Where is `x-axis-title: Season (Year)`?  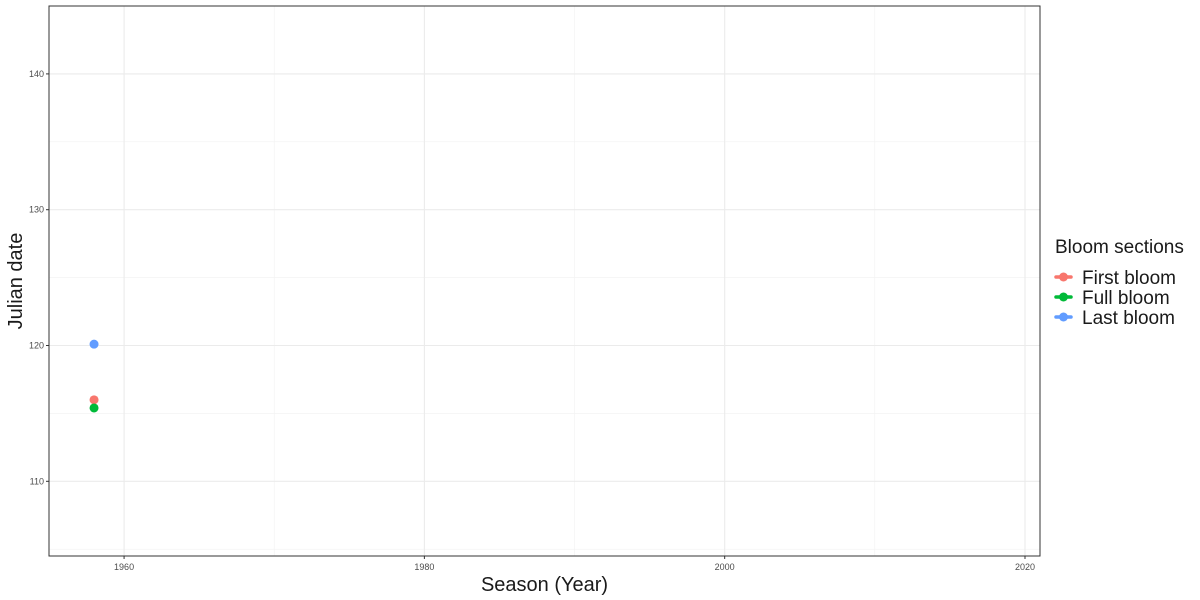 x-axis-title: Season (Year) is located at coordinates (544, 585).